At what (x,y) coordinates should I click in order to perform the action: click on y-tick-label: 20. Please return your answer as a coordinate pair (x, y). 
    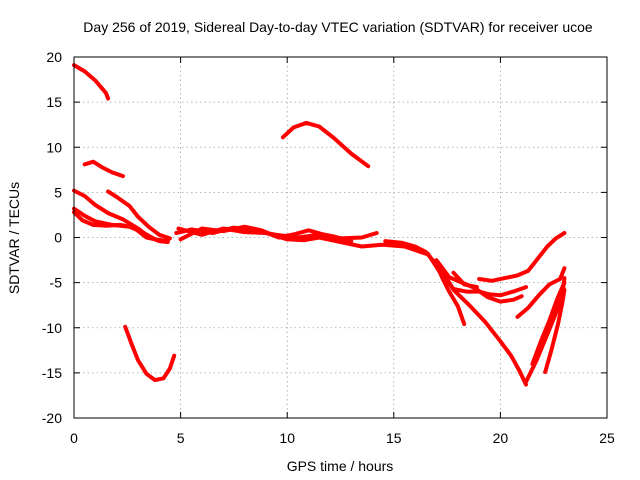
    Looking at the image, I should click on (54, 57).